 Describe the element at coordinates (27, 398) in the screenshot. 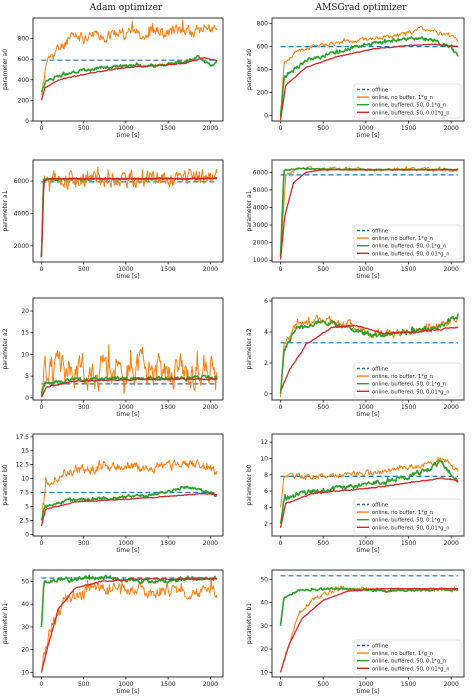

I see `y-tick-label: 0` at that location.